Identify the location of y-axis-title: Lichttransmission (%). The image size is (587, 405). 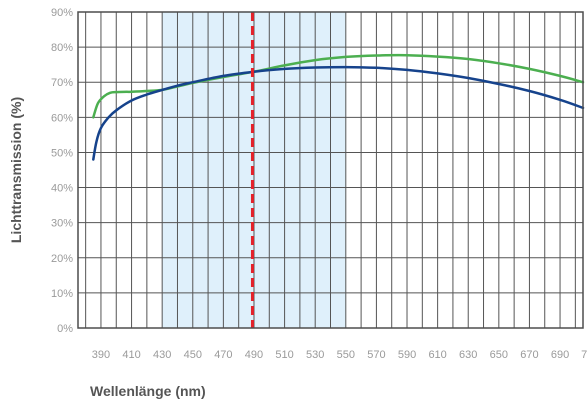
(16, 170).